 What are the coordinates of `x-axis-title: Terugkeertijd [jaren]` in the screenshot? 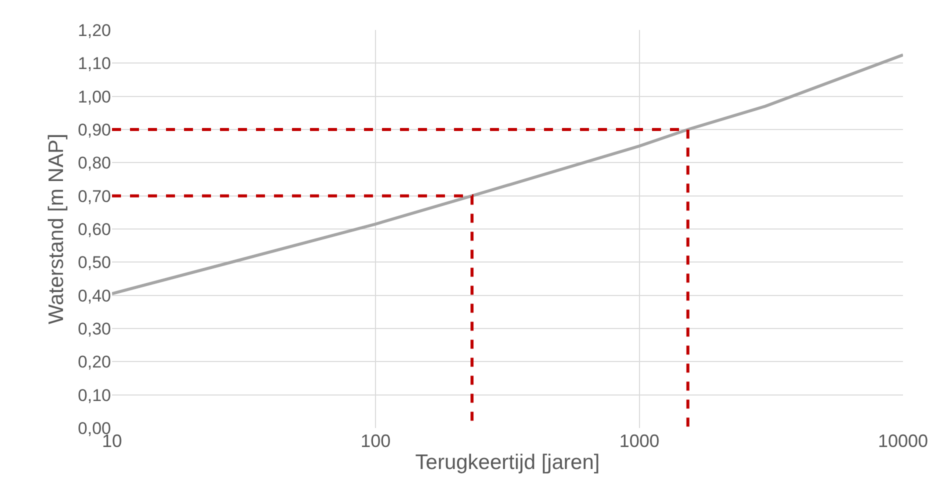 It's located at (507, 462).